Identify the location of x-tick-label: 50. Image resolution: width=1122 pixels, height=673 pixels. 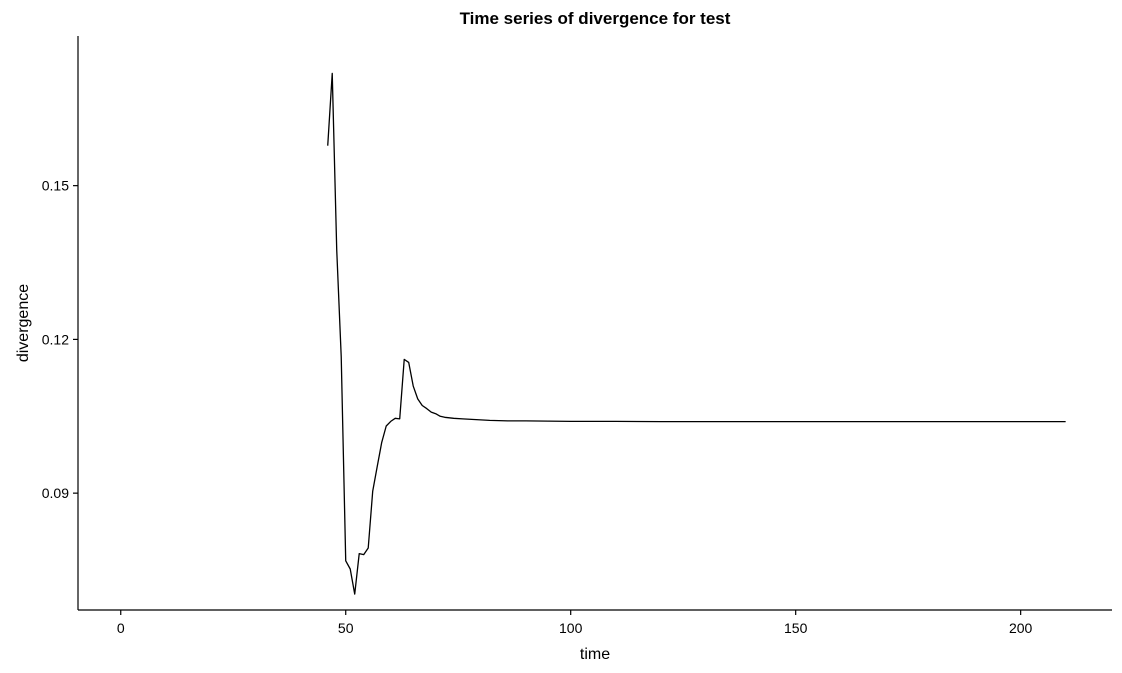
(346, 628).